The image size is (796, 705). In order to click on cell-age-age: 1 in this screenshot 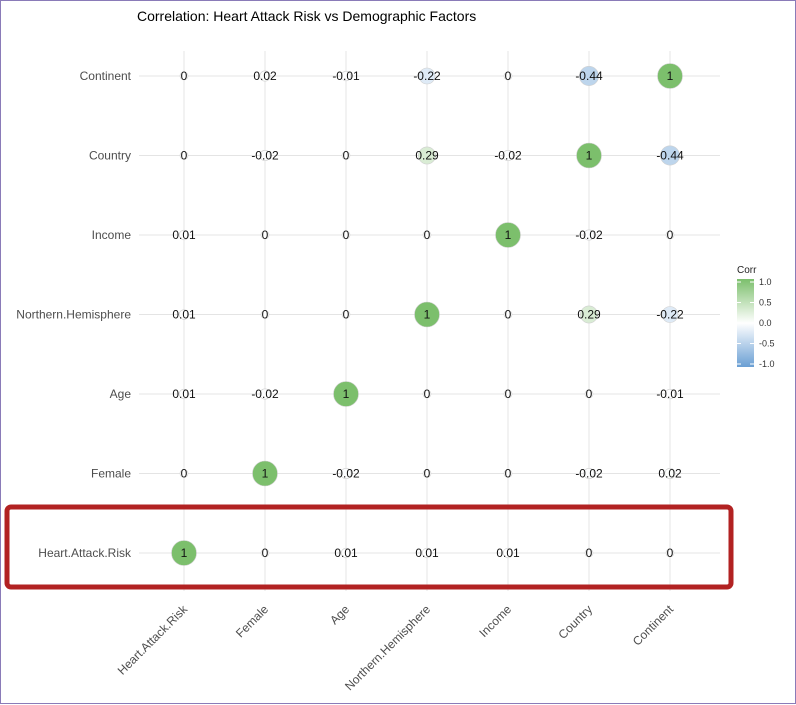, I will do `click(346, 394)`.